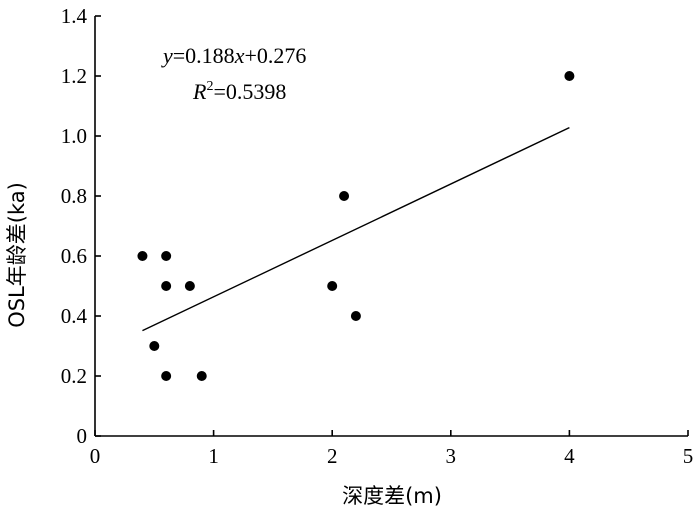  What do you see at coordinates (392, 496) in the screenshot?
I see `x-axis-title: 深度差(m)` at bounding box center [392, 496].